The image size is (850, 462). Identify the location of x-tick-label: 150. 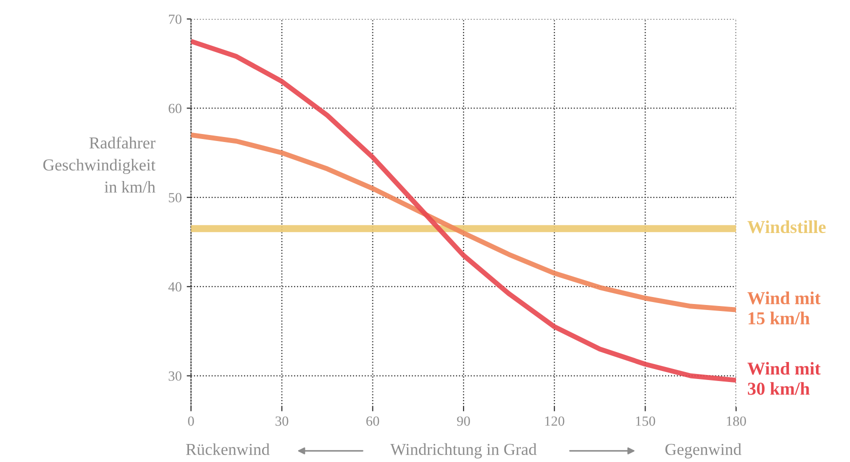
(646, 421).